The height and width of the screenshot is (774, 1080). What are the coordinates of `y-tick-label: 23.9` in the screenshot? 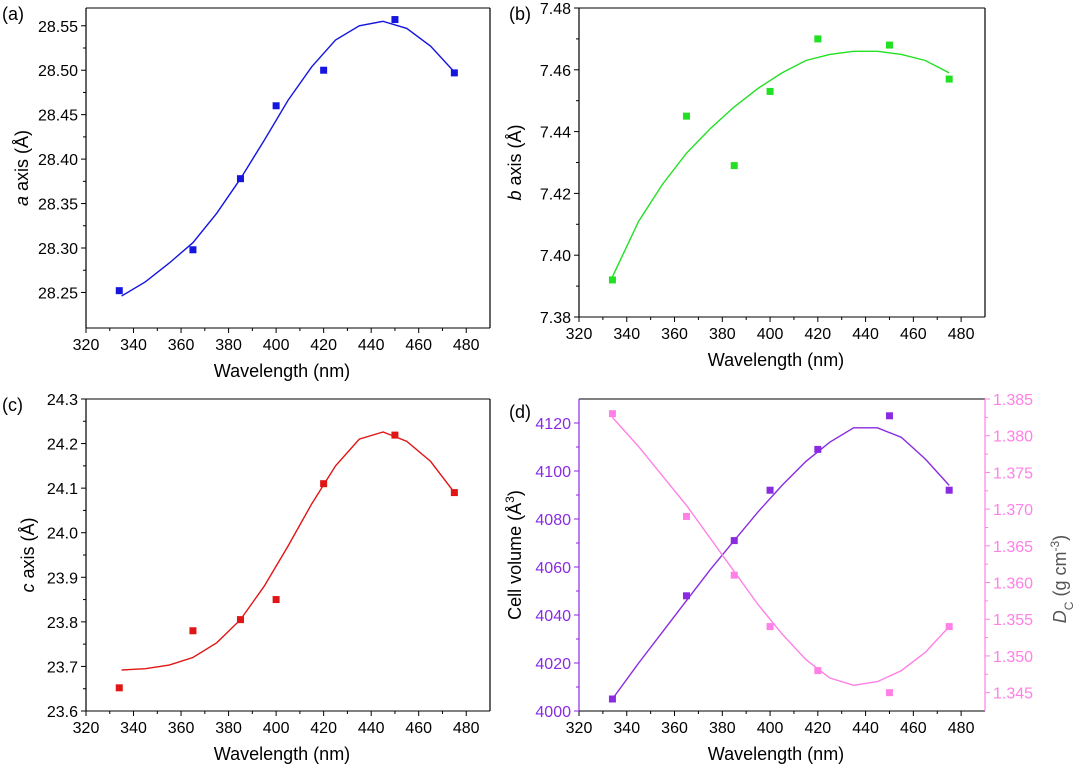 It's located at (62, 578).